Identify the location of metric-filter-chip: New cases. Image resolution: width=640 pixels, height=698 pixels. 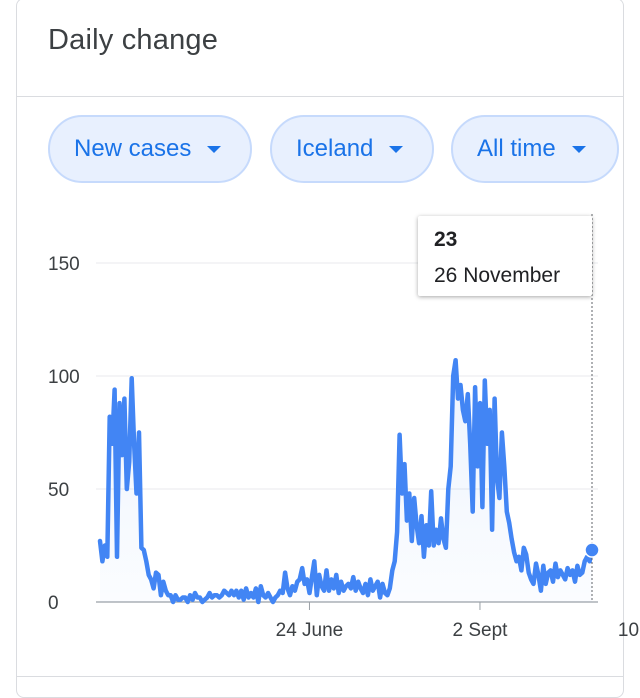
(150, 149).